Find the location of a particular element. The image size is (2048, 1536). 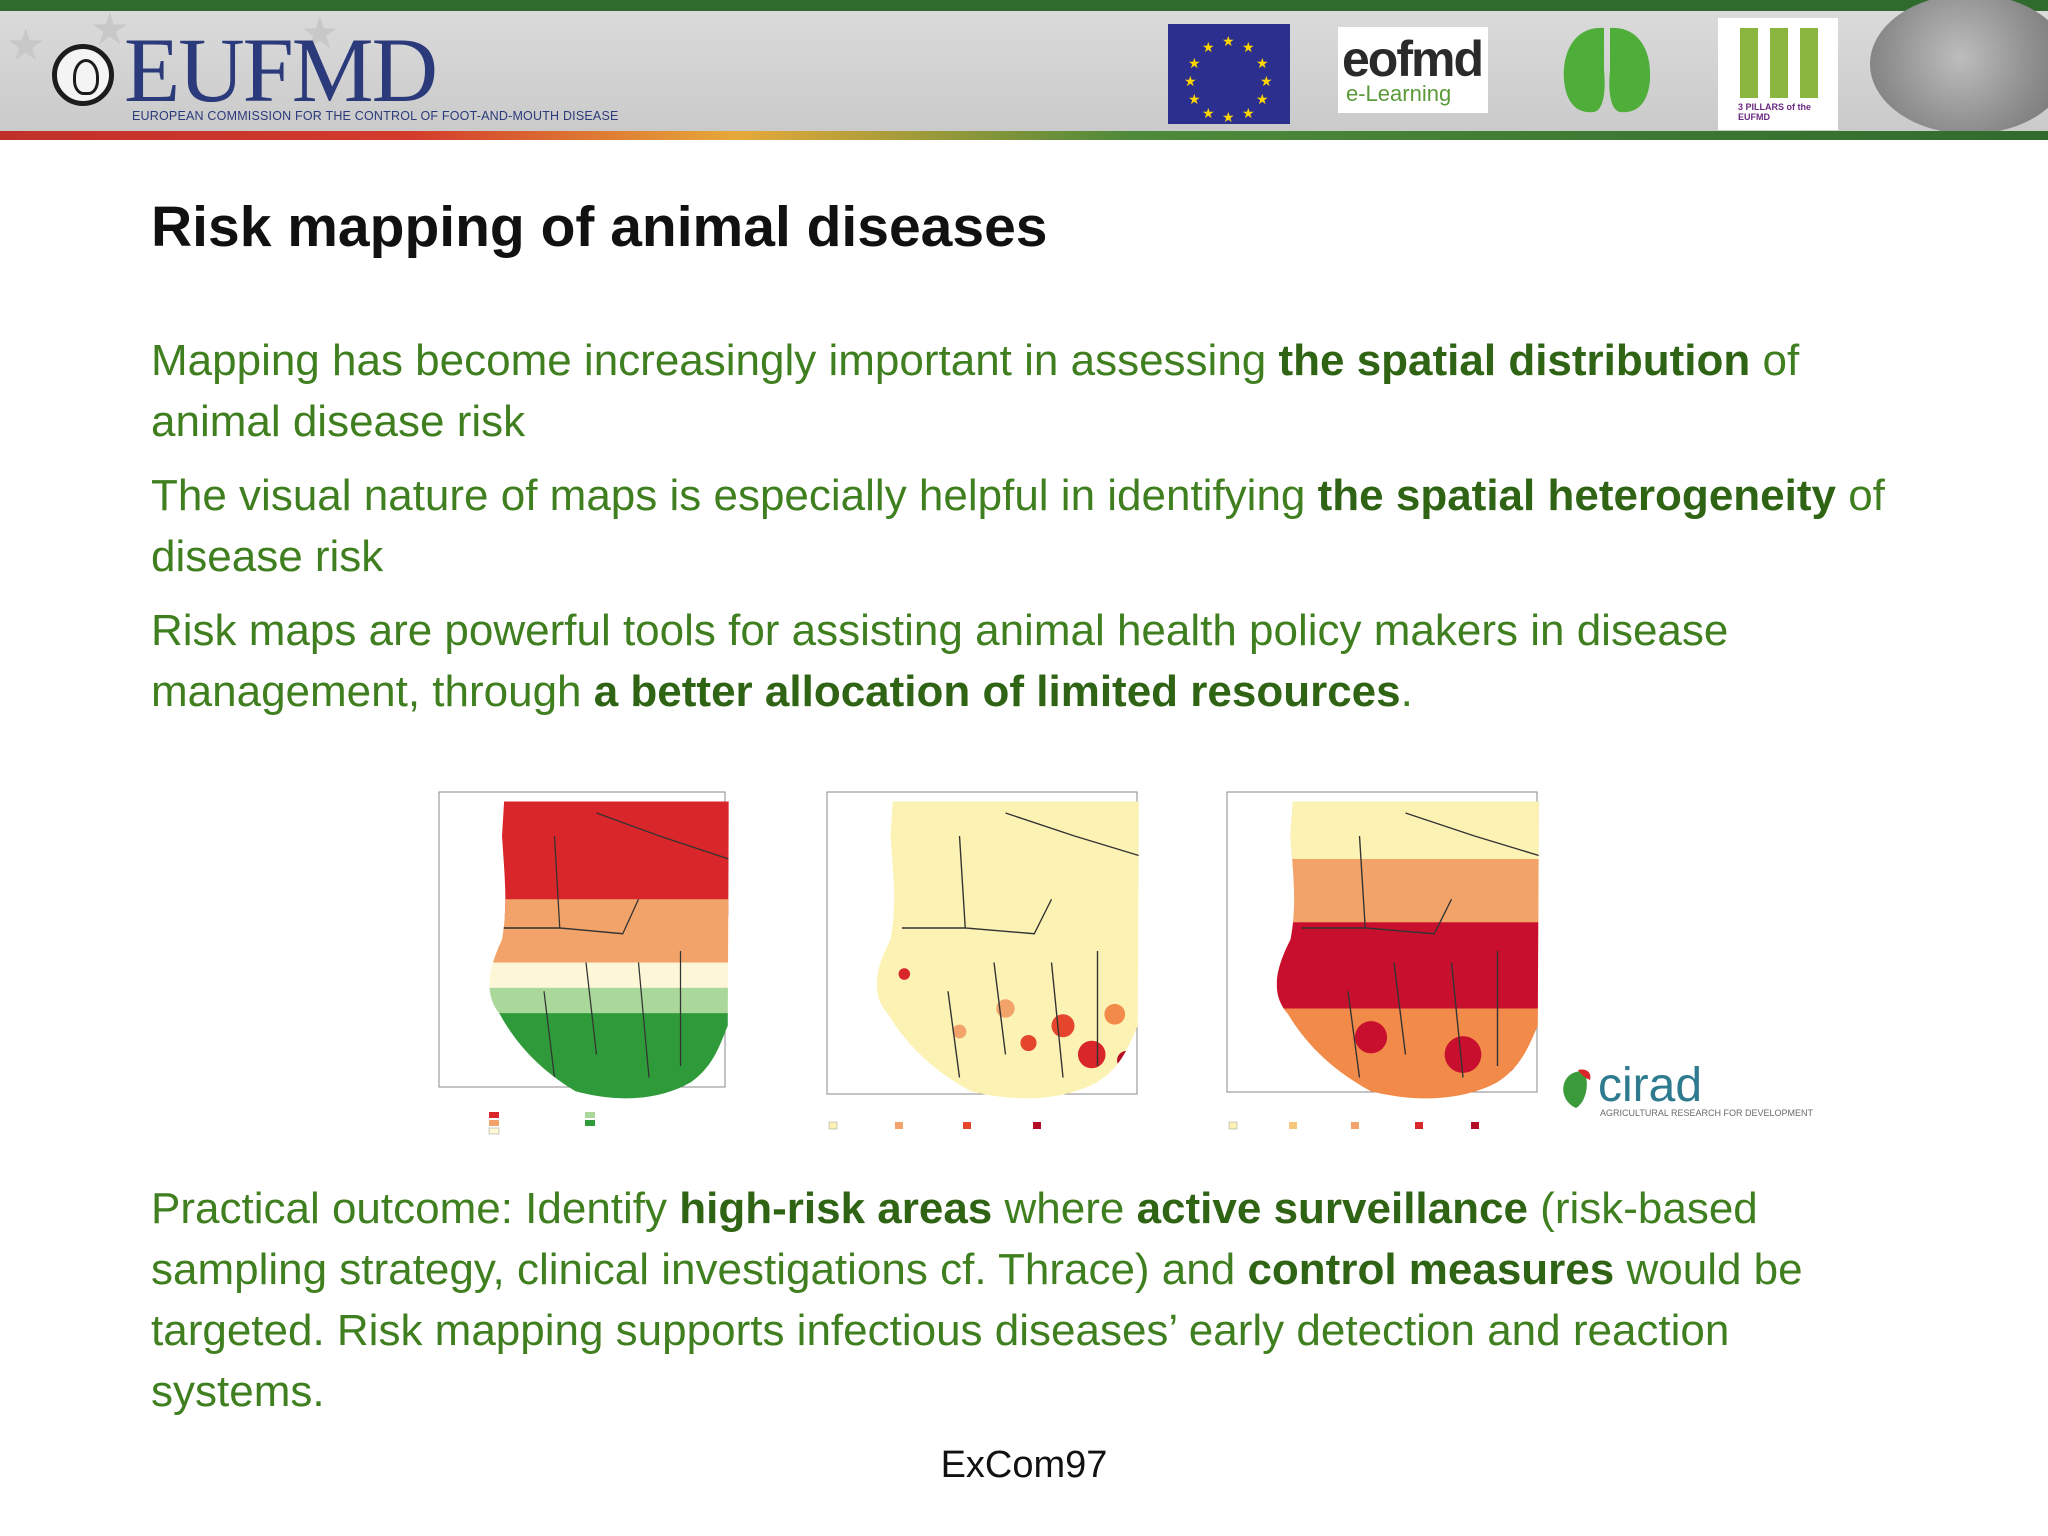

hoof-logo-icon is located at coordinates (1607, 70).